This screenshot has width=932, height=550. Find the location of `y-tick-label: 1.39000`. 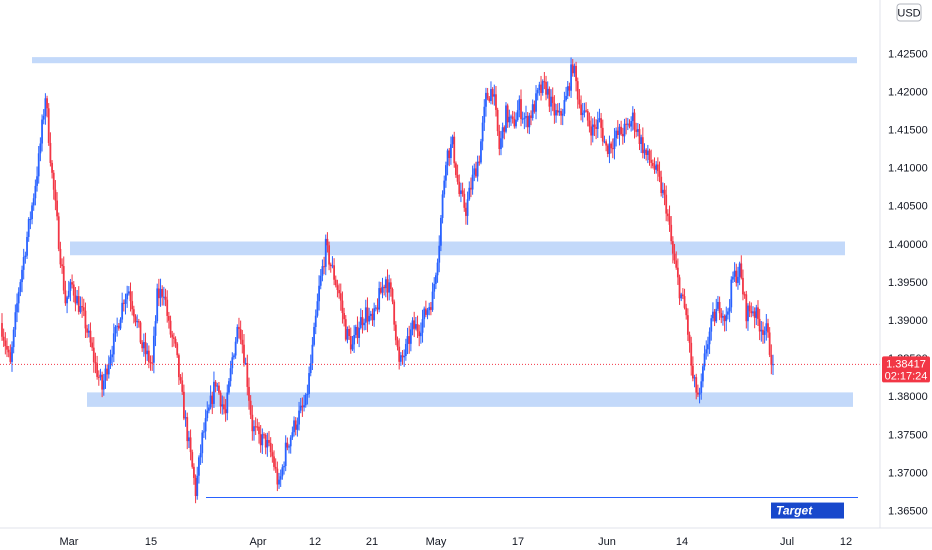

y-tick-label: 1.39000 is located at coordinates (908, 321).